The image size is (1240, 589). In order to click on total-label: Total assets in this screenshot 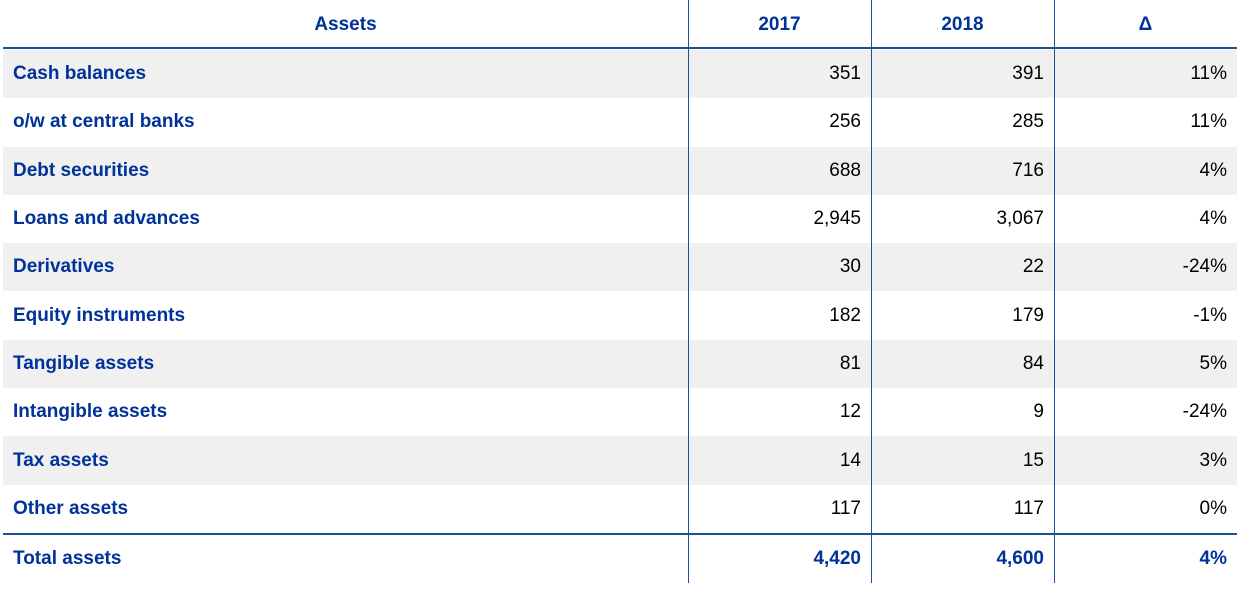, I will do `click(67, 558)`.